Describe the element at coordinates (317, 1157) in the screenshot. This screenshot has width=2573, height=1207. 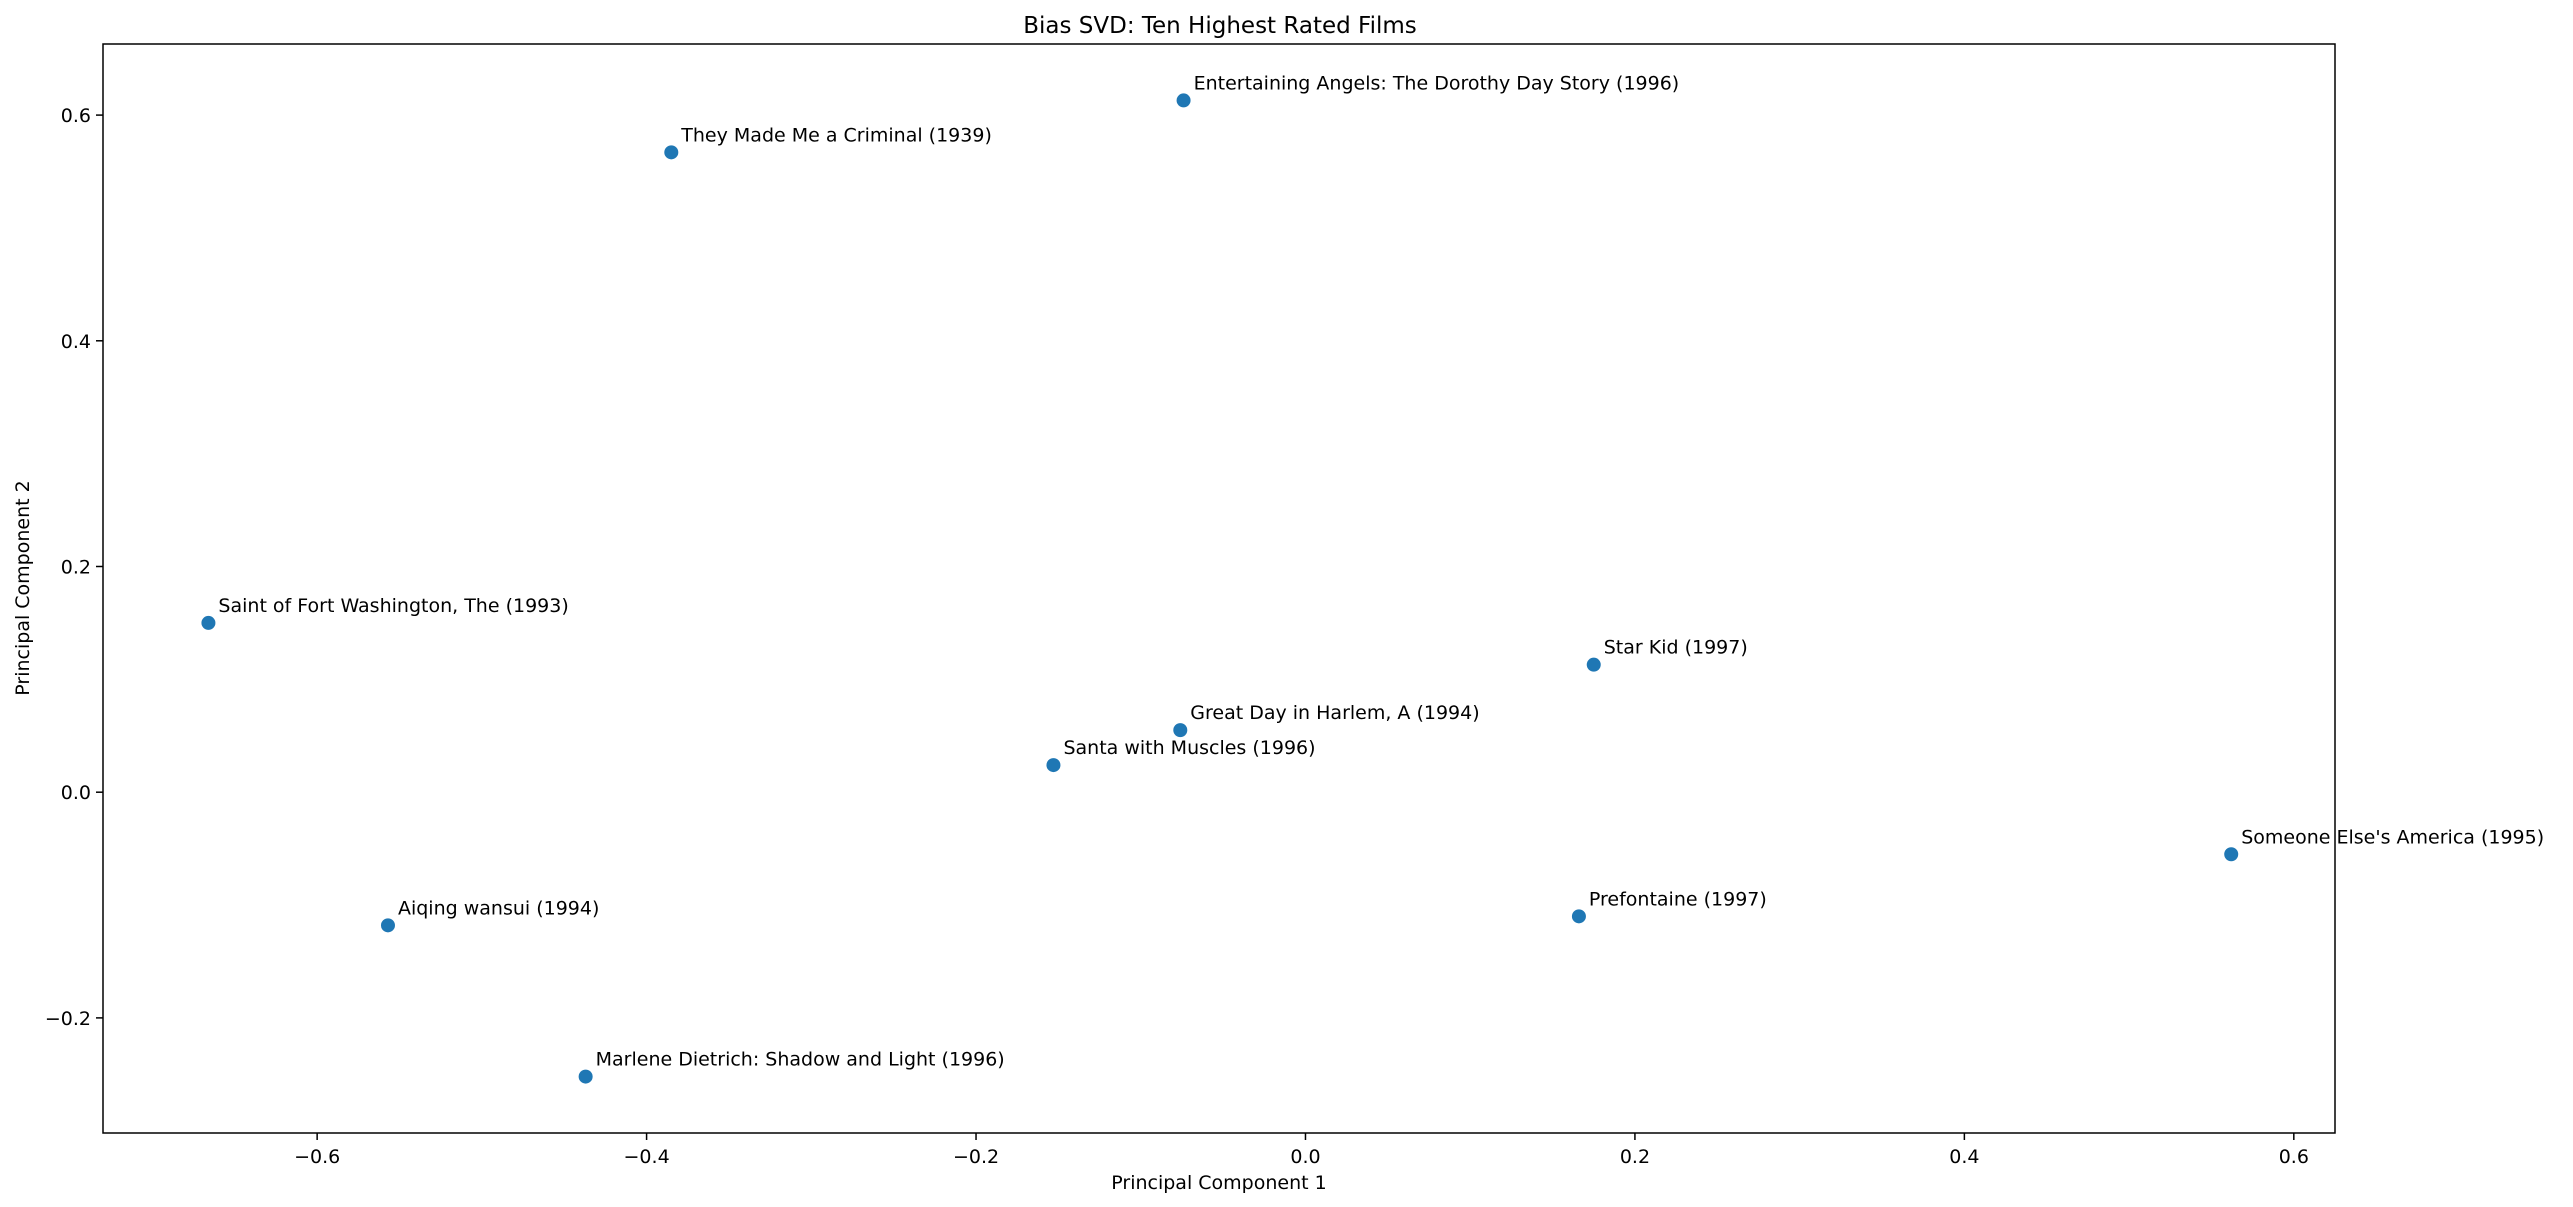
I see `x-tick-label: −0.6` at that location.